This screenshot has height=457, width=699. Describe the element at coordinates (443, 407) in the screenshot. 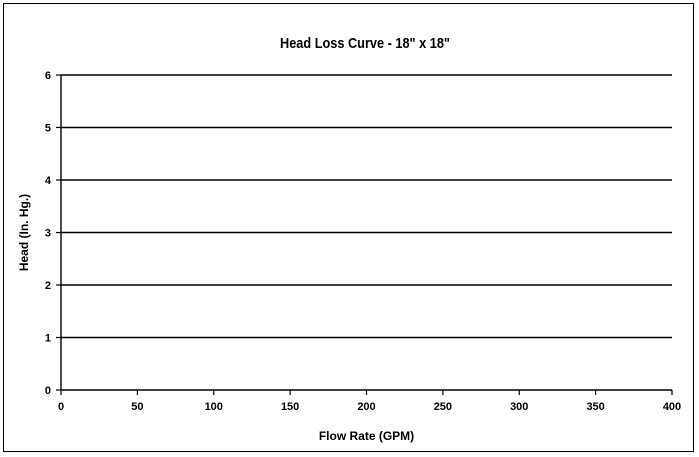

I see `x-tick-label-250: 250` at that location.